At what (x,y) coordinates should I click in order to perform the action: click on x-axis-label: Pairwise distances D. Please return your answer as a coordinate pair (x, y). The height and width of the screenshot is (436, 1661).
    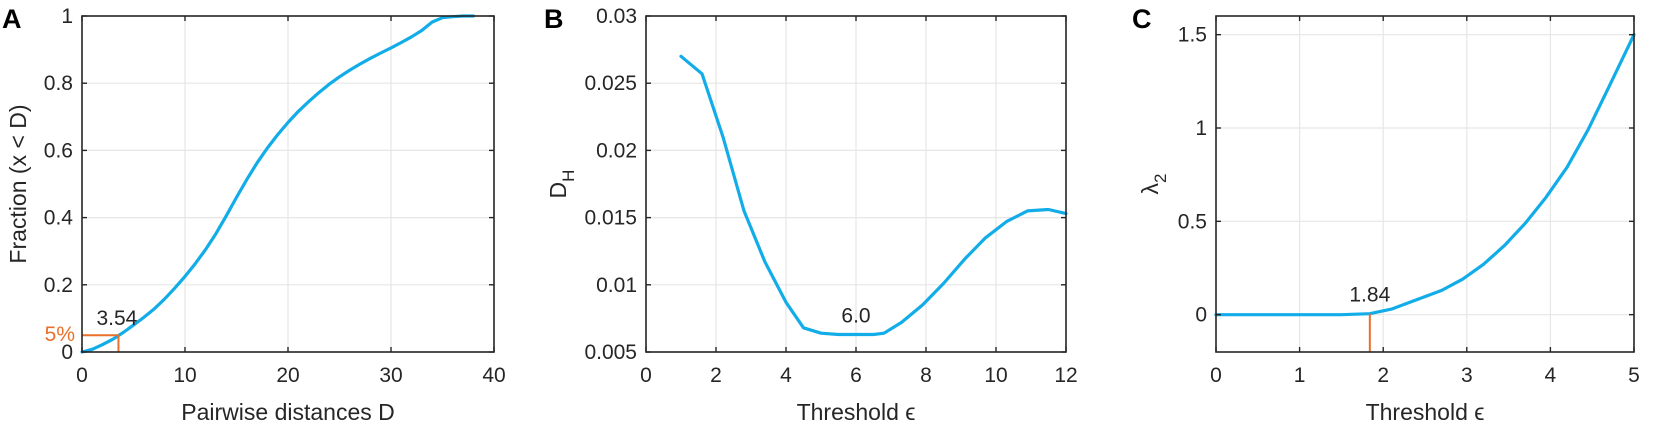
    Looking at the image, I should click on (287, 412).